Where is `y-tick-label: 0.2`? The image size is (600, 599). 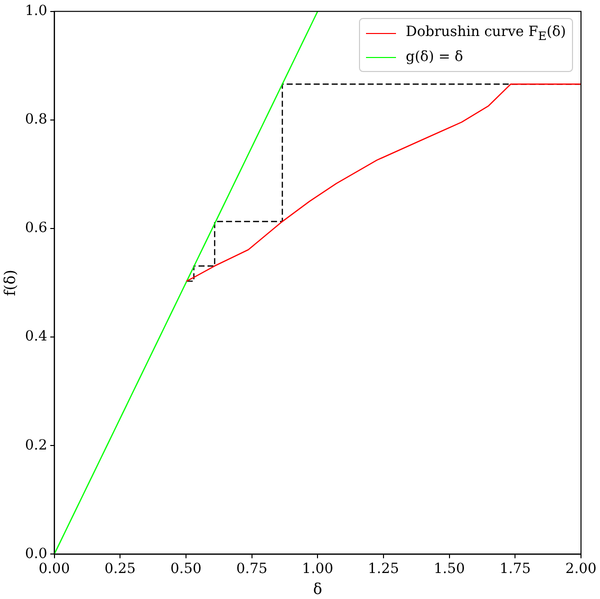
y-tick-label: 0.2 is located at coordinates (36, 445).